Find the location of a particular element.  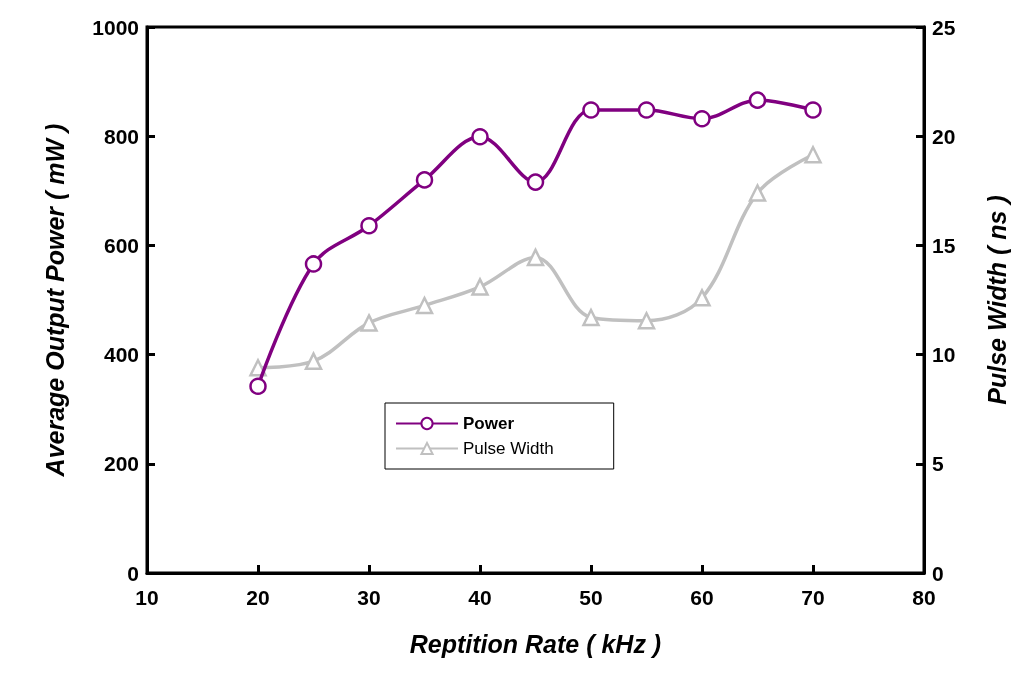

x-tick-label: 40 is located at coordinates (480, 597).